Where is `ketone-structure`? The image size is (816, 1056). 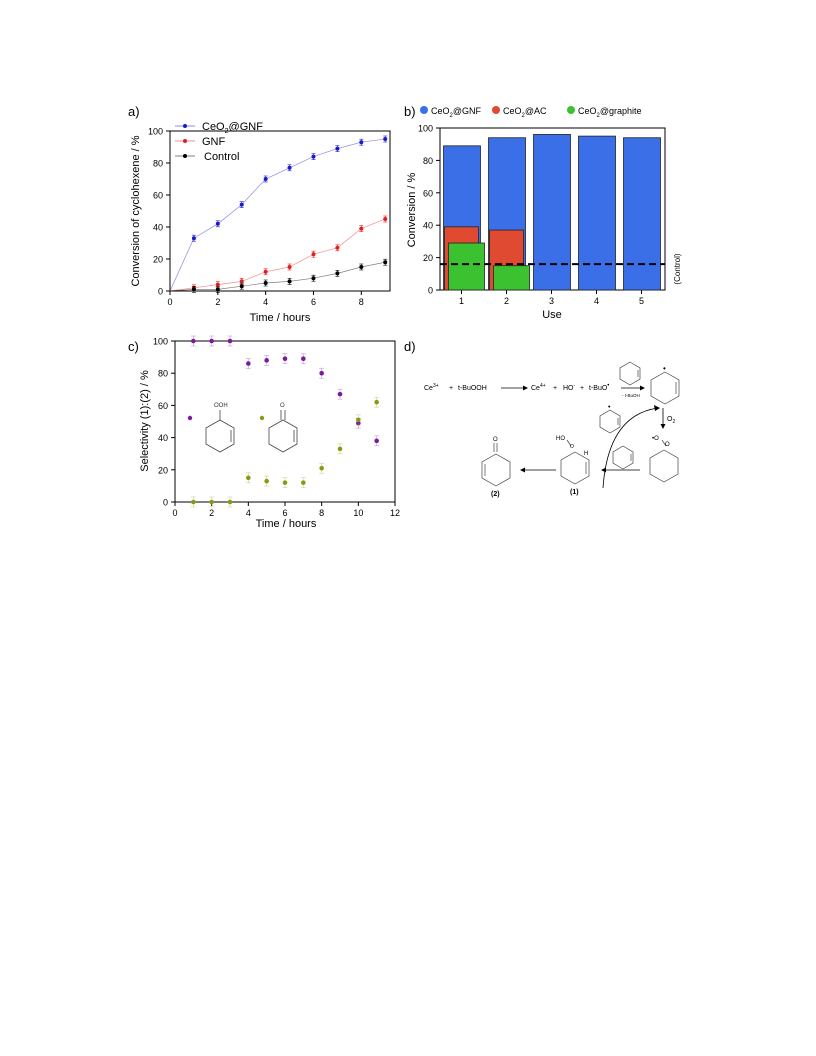
ketone-structure is located at coordinates (283, 431).